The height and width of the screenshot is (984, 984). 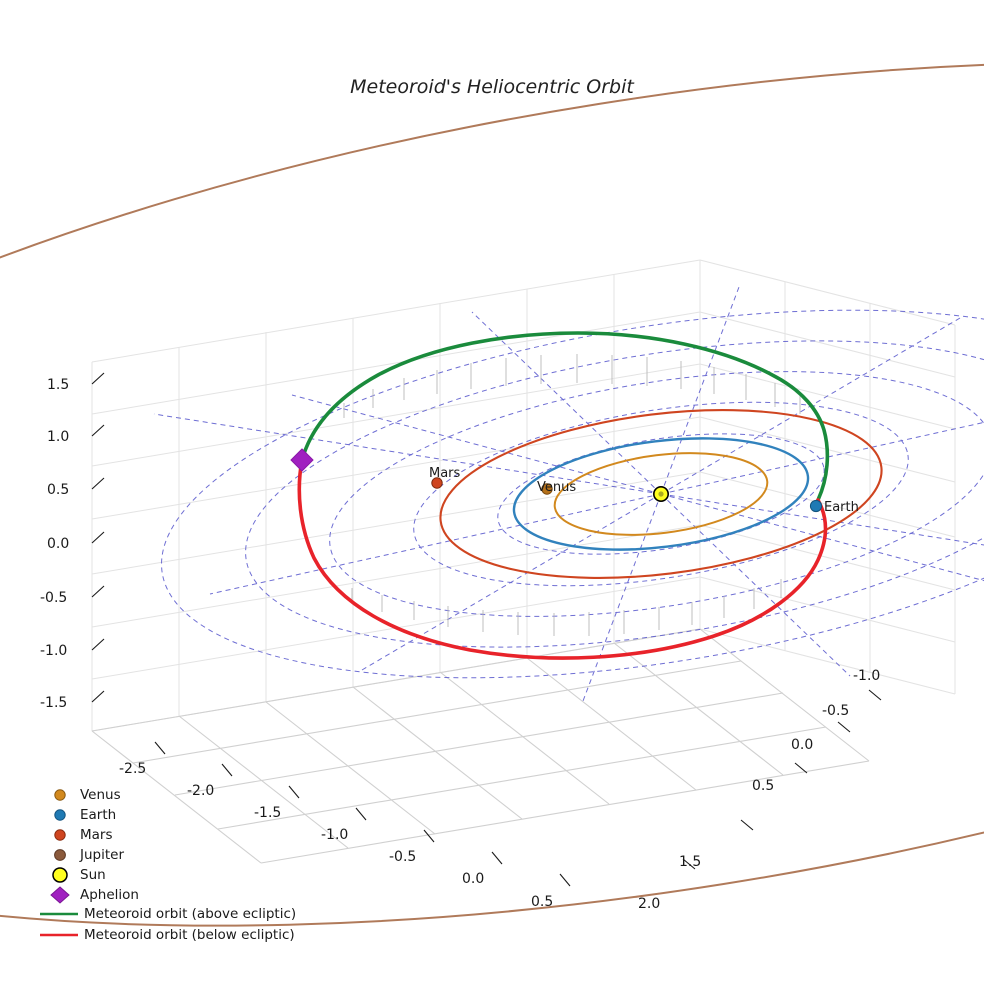 I want to click on marker-sun, so click(x=660, y=493).